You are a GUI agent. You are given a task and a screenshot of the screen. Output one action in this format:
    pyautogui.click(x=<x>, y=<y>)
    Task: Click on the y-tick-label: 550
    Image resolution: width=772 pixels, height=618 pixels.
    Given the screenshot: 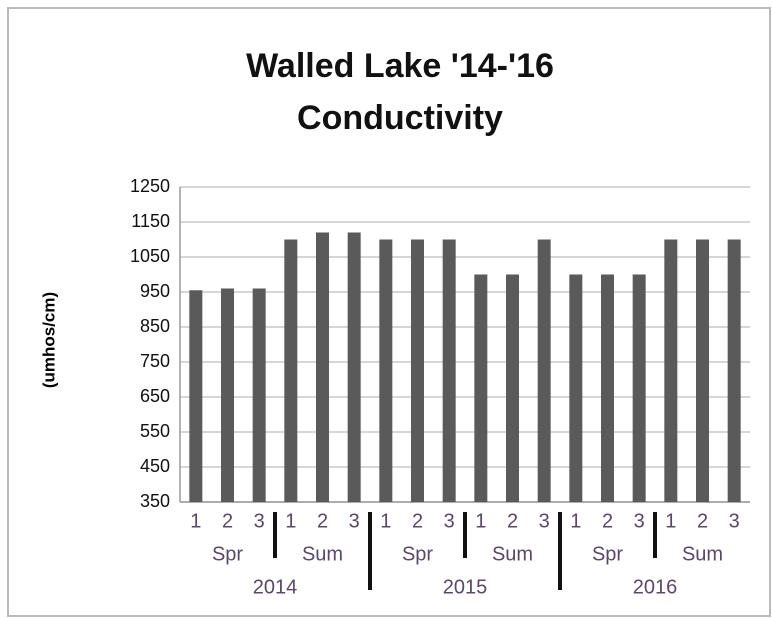 What is the action you would take?
    pyautogui.click(x=155, y=431)
    